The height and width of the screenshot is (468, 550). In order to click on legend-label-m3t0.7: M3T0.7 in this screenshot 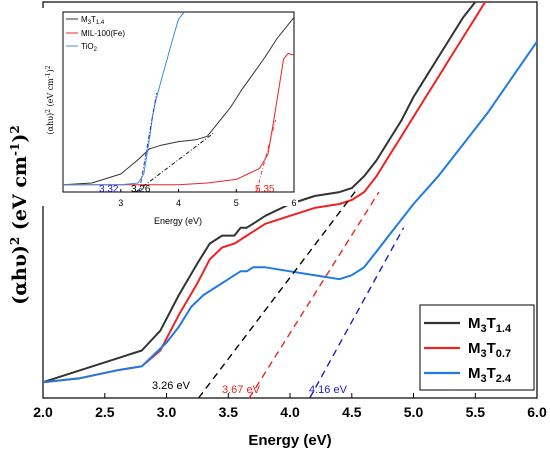, I will do `click(489, 350)`.